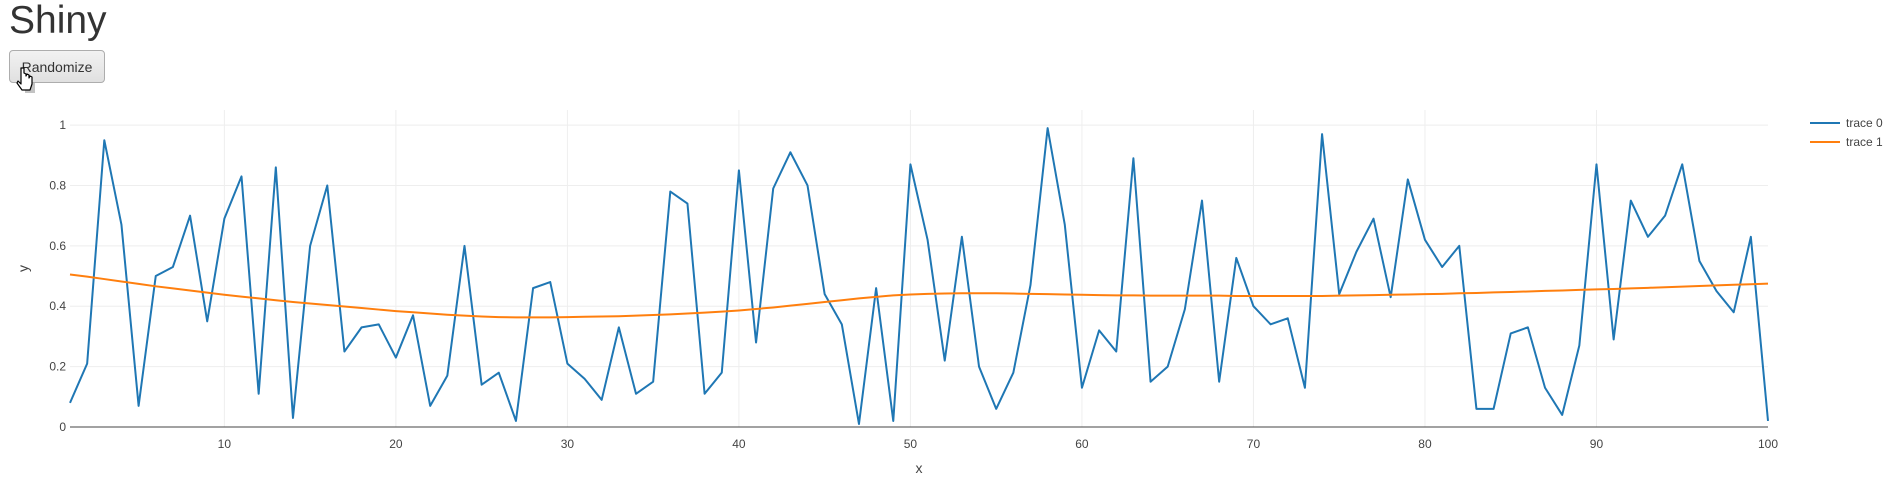 Image resolution: width=1892 pixels, height=482 pixels. I want to click on page-title: Shiny, so click(58, 21).